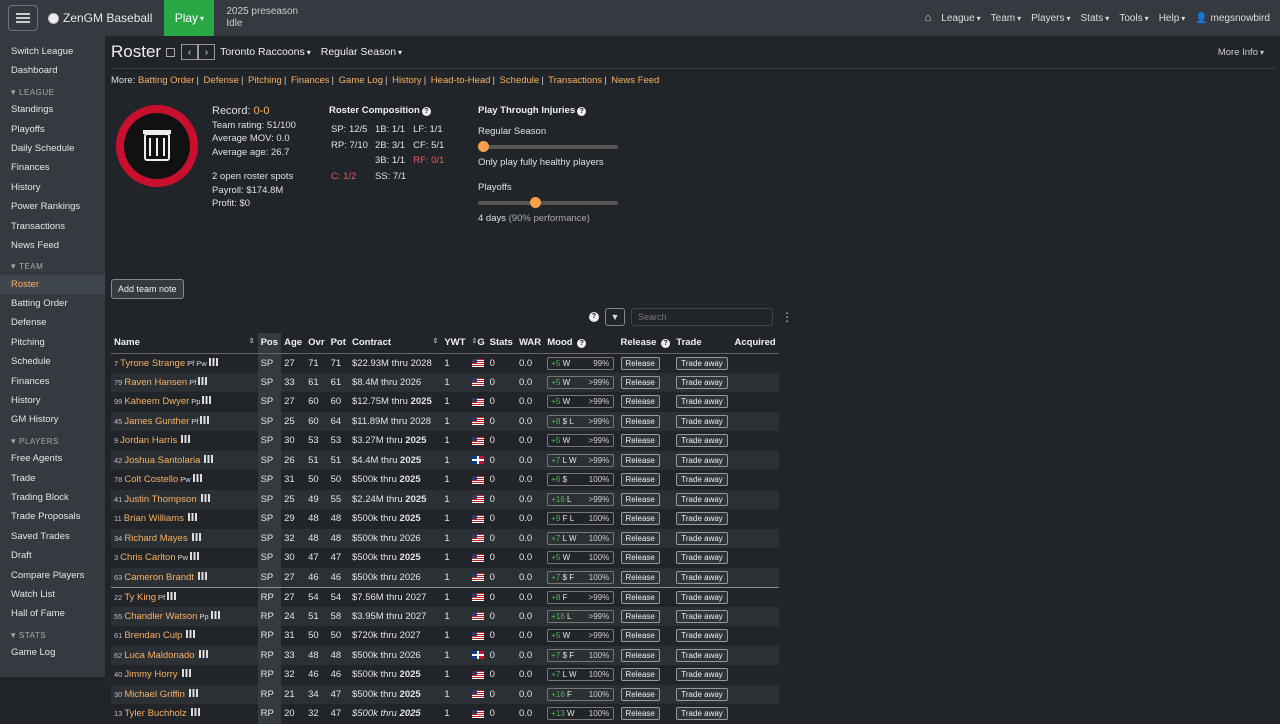  I want to click on sidebar-item-transactions: Transactions, so click(38, 226).